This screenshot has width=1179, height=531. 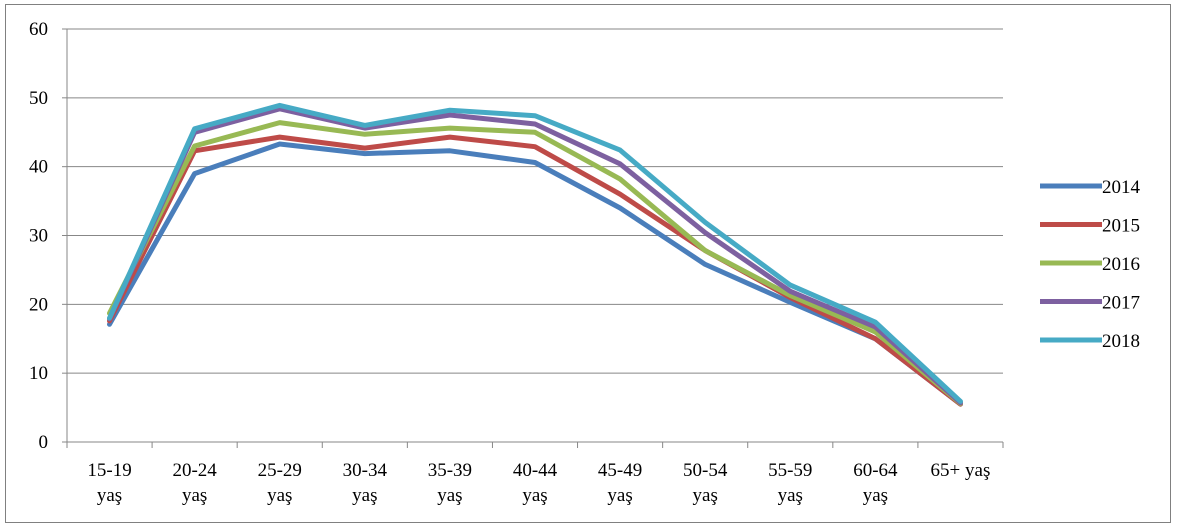 I want to click on x-tick-label: 45-49, so click(x=620, y=470).